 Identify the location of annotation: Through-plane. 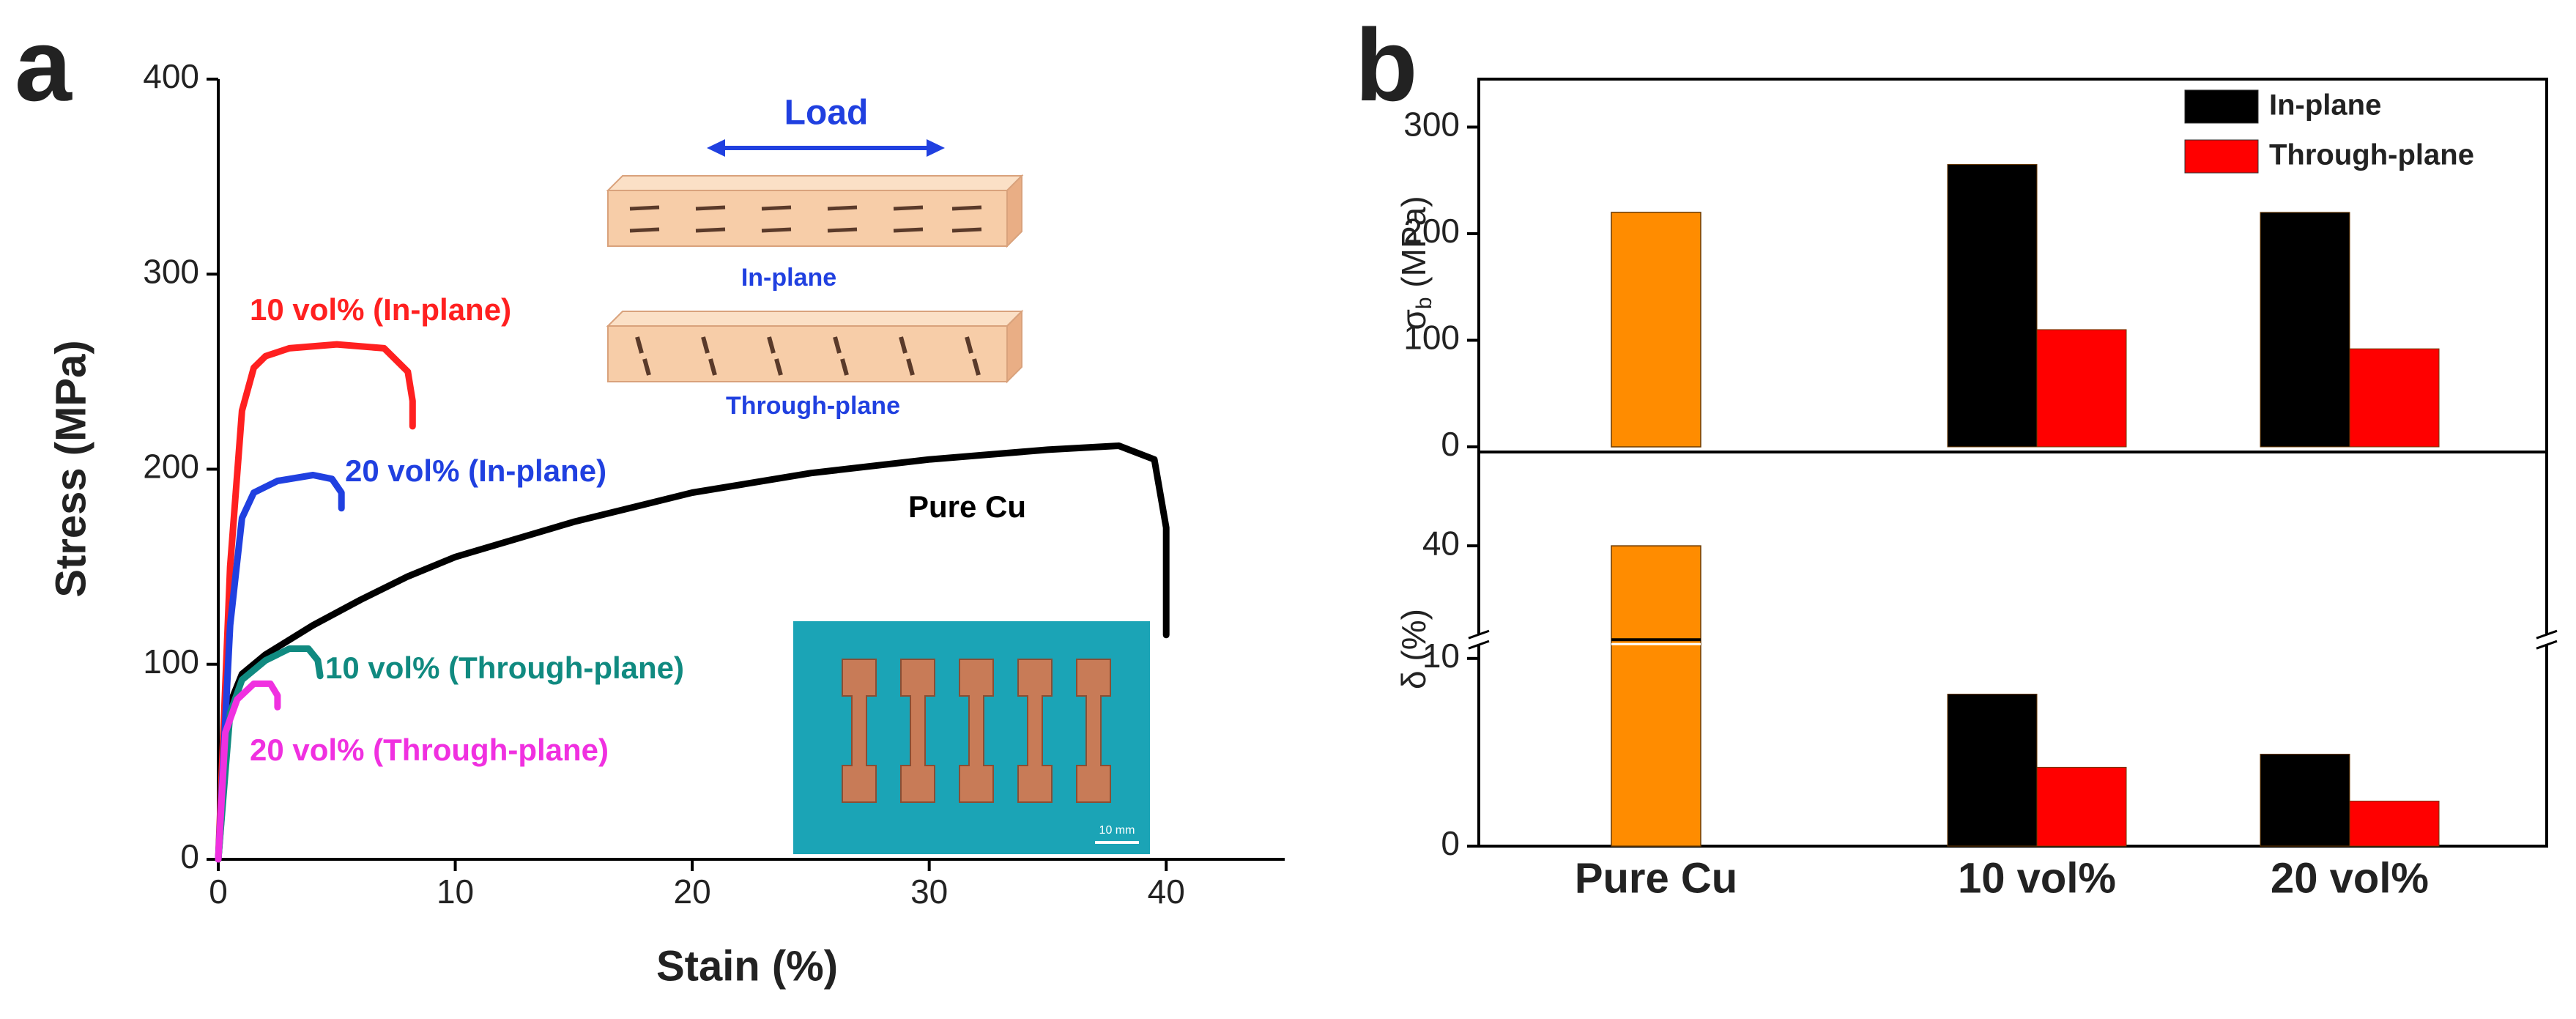
(813, 406).